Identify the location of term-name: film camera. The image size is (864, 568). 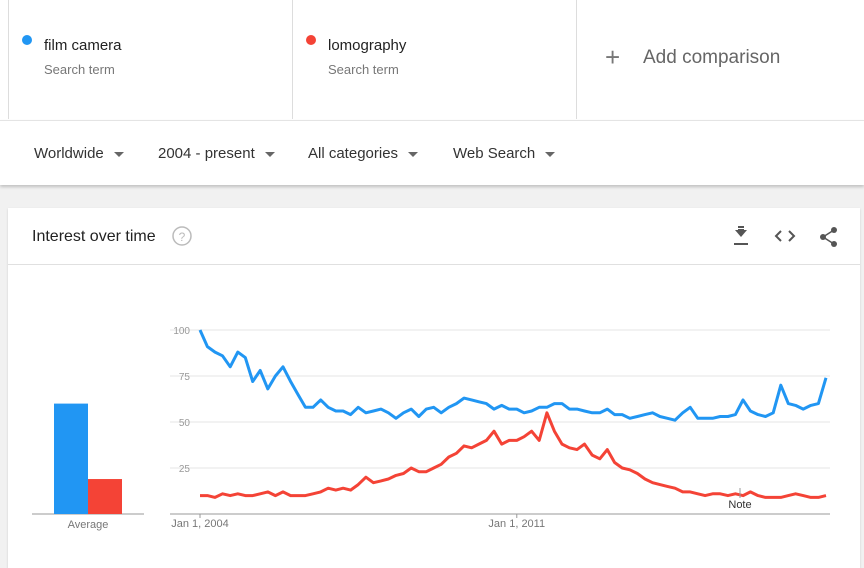
(83, 45).